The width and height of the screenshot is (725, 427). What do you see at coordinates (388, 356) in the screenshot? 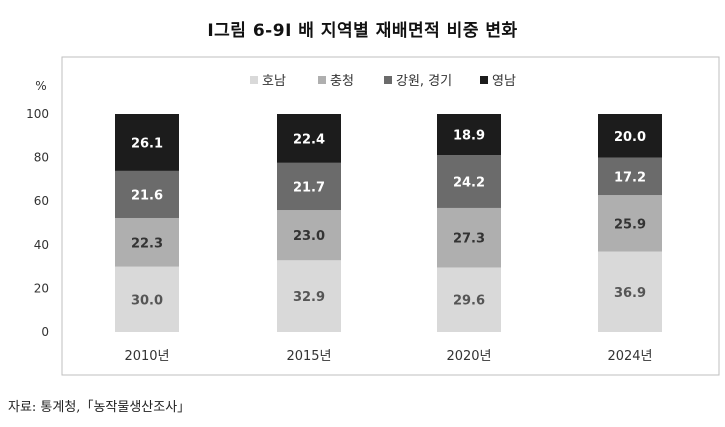
I see `x-axis: 2010년 2015년 2020년 2024년` at bounding box center [388, 356].